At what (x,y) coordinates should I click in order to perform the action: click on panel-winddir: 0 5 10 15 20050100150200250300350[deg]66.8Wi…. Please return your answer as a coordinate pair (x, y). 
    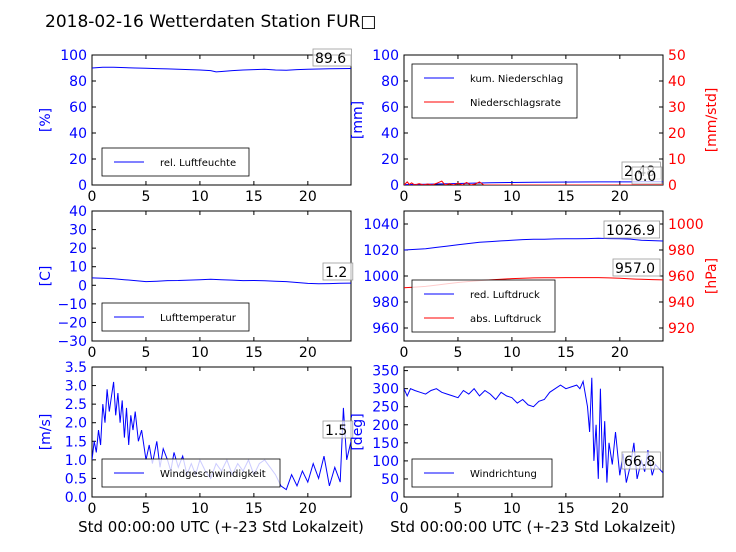
    Looking at the image, I should click on (507, 440).